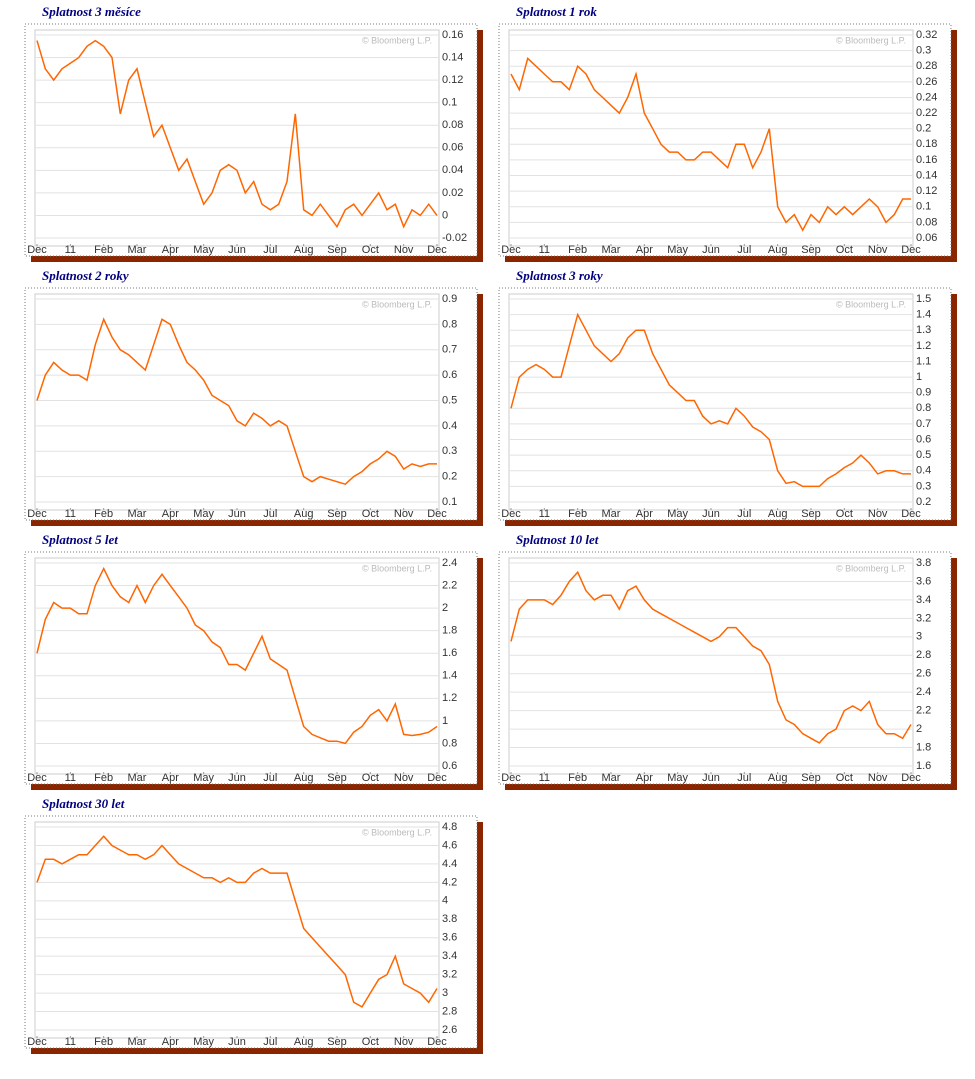 Image resolution: width=975 pixels, height=1079 pixels. What do you see at coordinates (559, 275) in the screenshot?
I see `chart-title: Splatnost 3 roky` at bounding box center [559, 275].